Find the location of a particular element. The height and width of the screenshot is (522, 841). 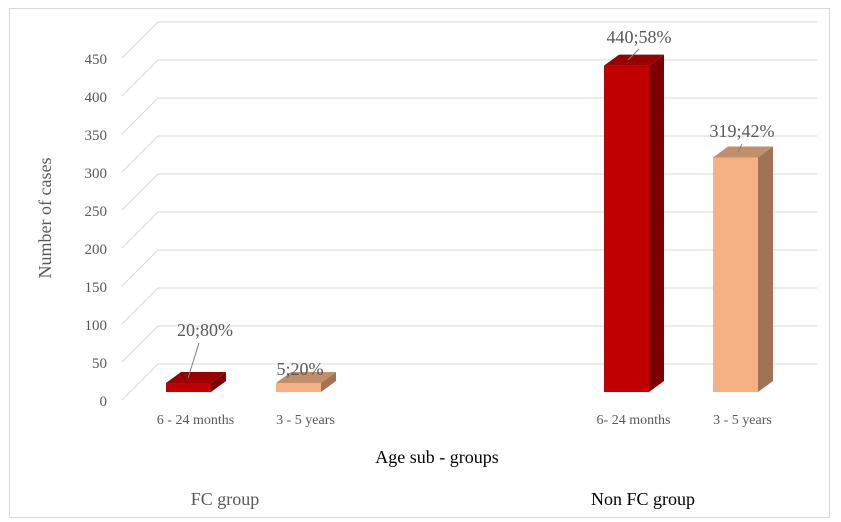

data-label: 5;20% is located at coordinates (300, 369).